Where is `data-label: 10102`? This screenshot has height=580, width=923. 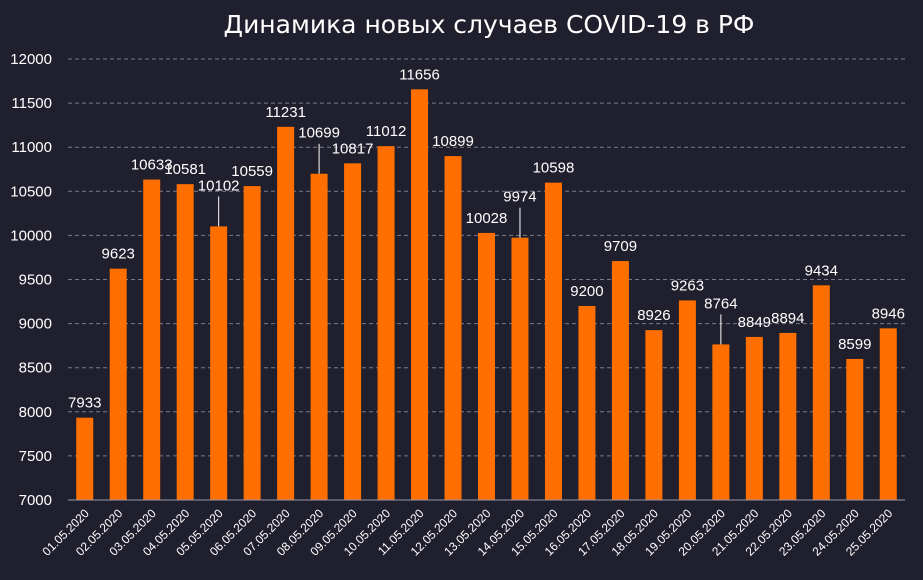 data-label: 10102 is located at coordinates (219, 185).